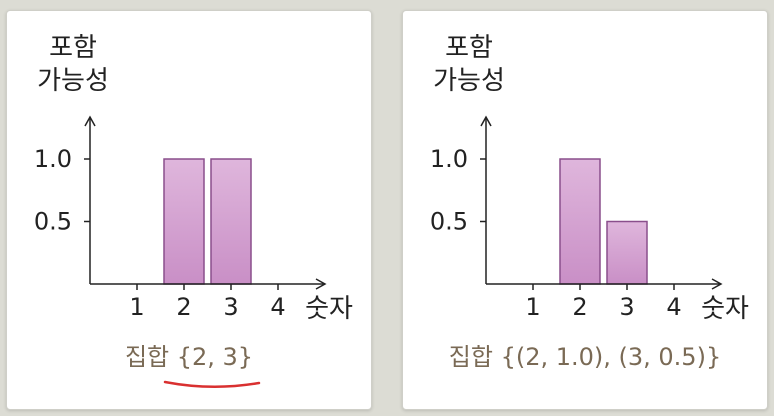 The height and width of the screenshot is (416, 774). What do you see at coordinates (585, 357) in the screenshot?
I see `caption-right: 집합 {(2, 1.0), (3, 0.5)}` at bounding box center [585, 357].